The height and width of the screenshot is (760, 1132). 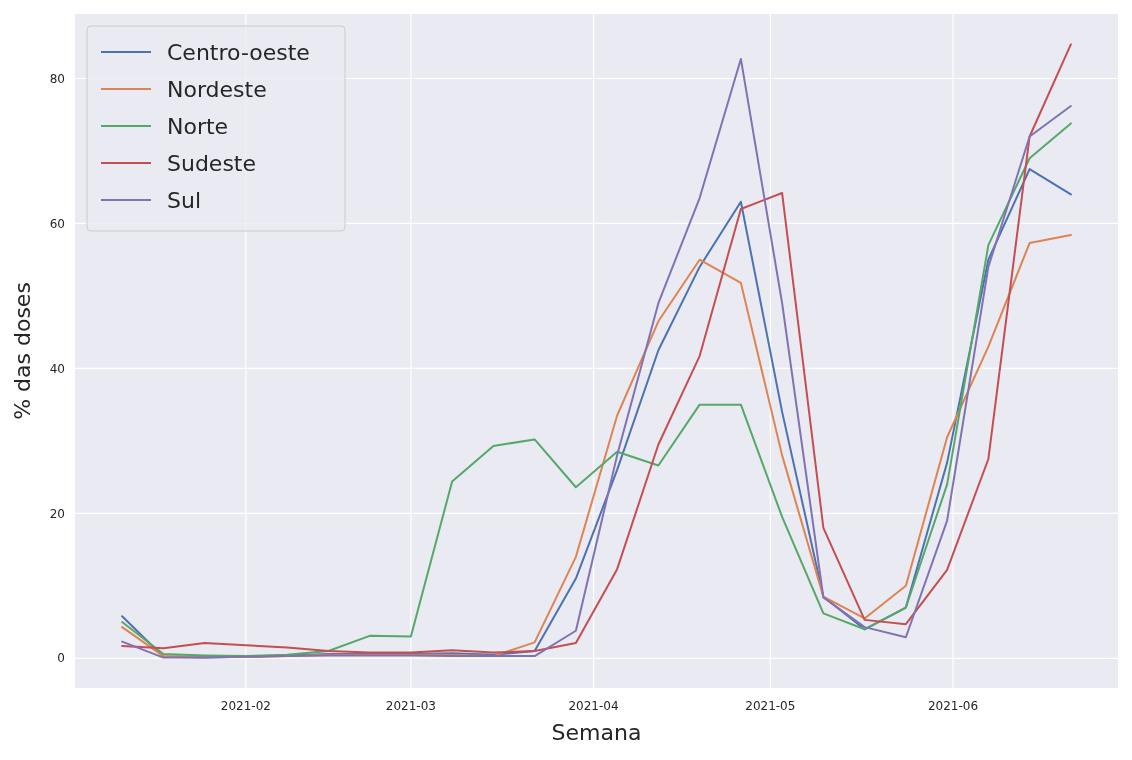 What do you see at coordinates (212, 163) in the screenshot?
I see `legend-label: Sudeste` at bounding box center [212, 163].